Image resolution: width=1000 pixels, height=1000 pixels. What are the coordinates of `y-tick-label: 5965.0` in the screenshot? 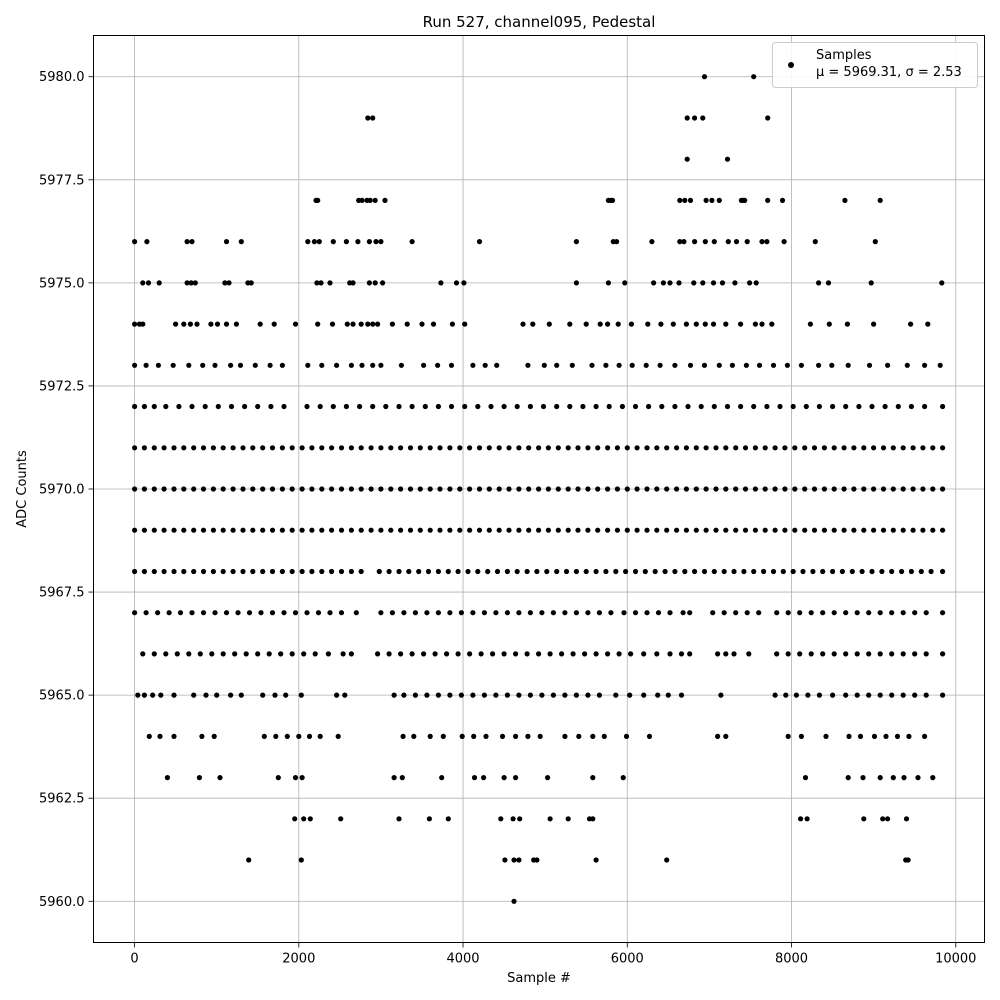 It's located at (62, 696).